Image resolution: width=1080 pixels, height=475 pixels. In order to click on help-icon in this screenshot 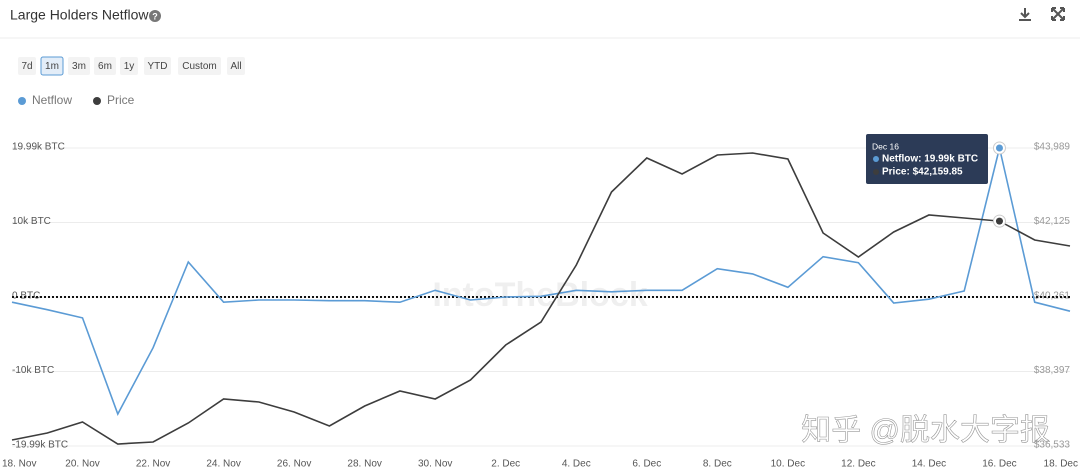, I will do `click(155, 16)`.